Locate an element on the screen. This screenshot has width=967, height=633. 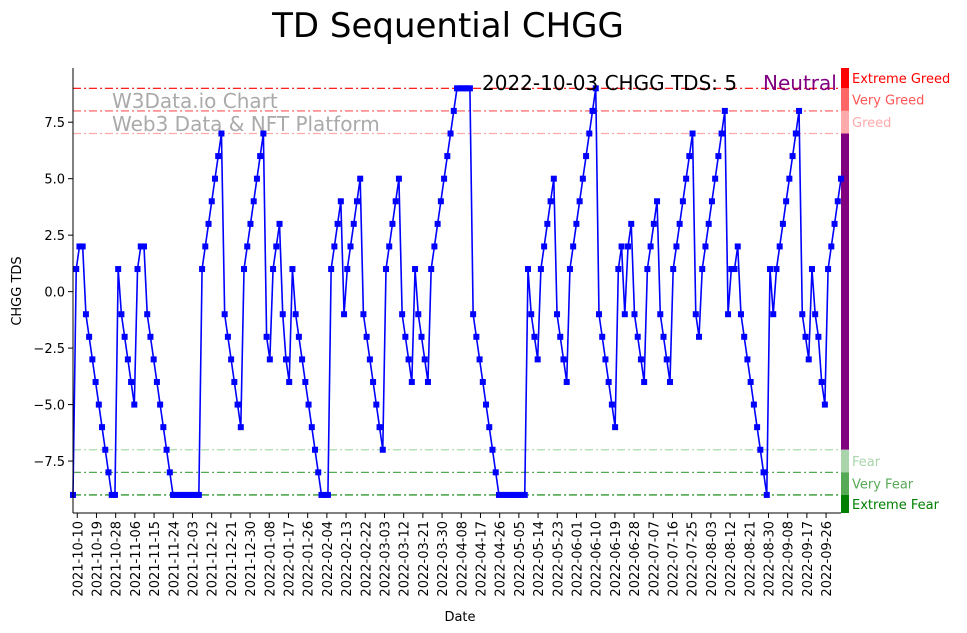
x-tick-label: 2022-06-19 is located at coordinates (616, 559).